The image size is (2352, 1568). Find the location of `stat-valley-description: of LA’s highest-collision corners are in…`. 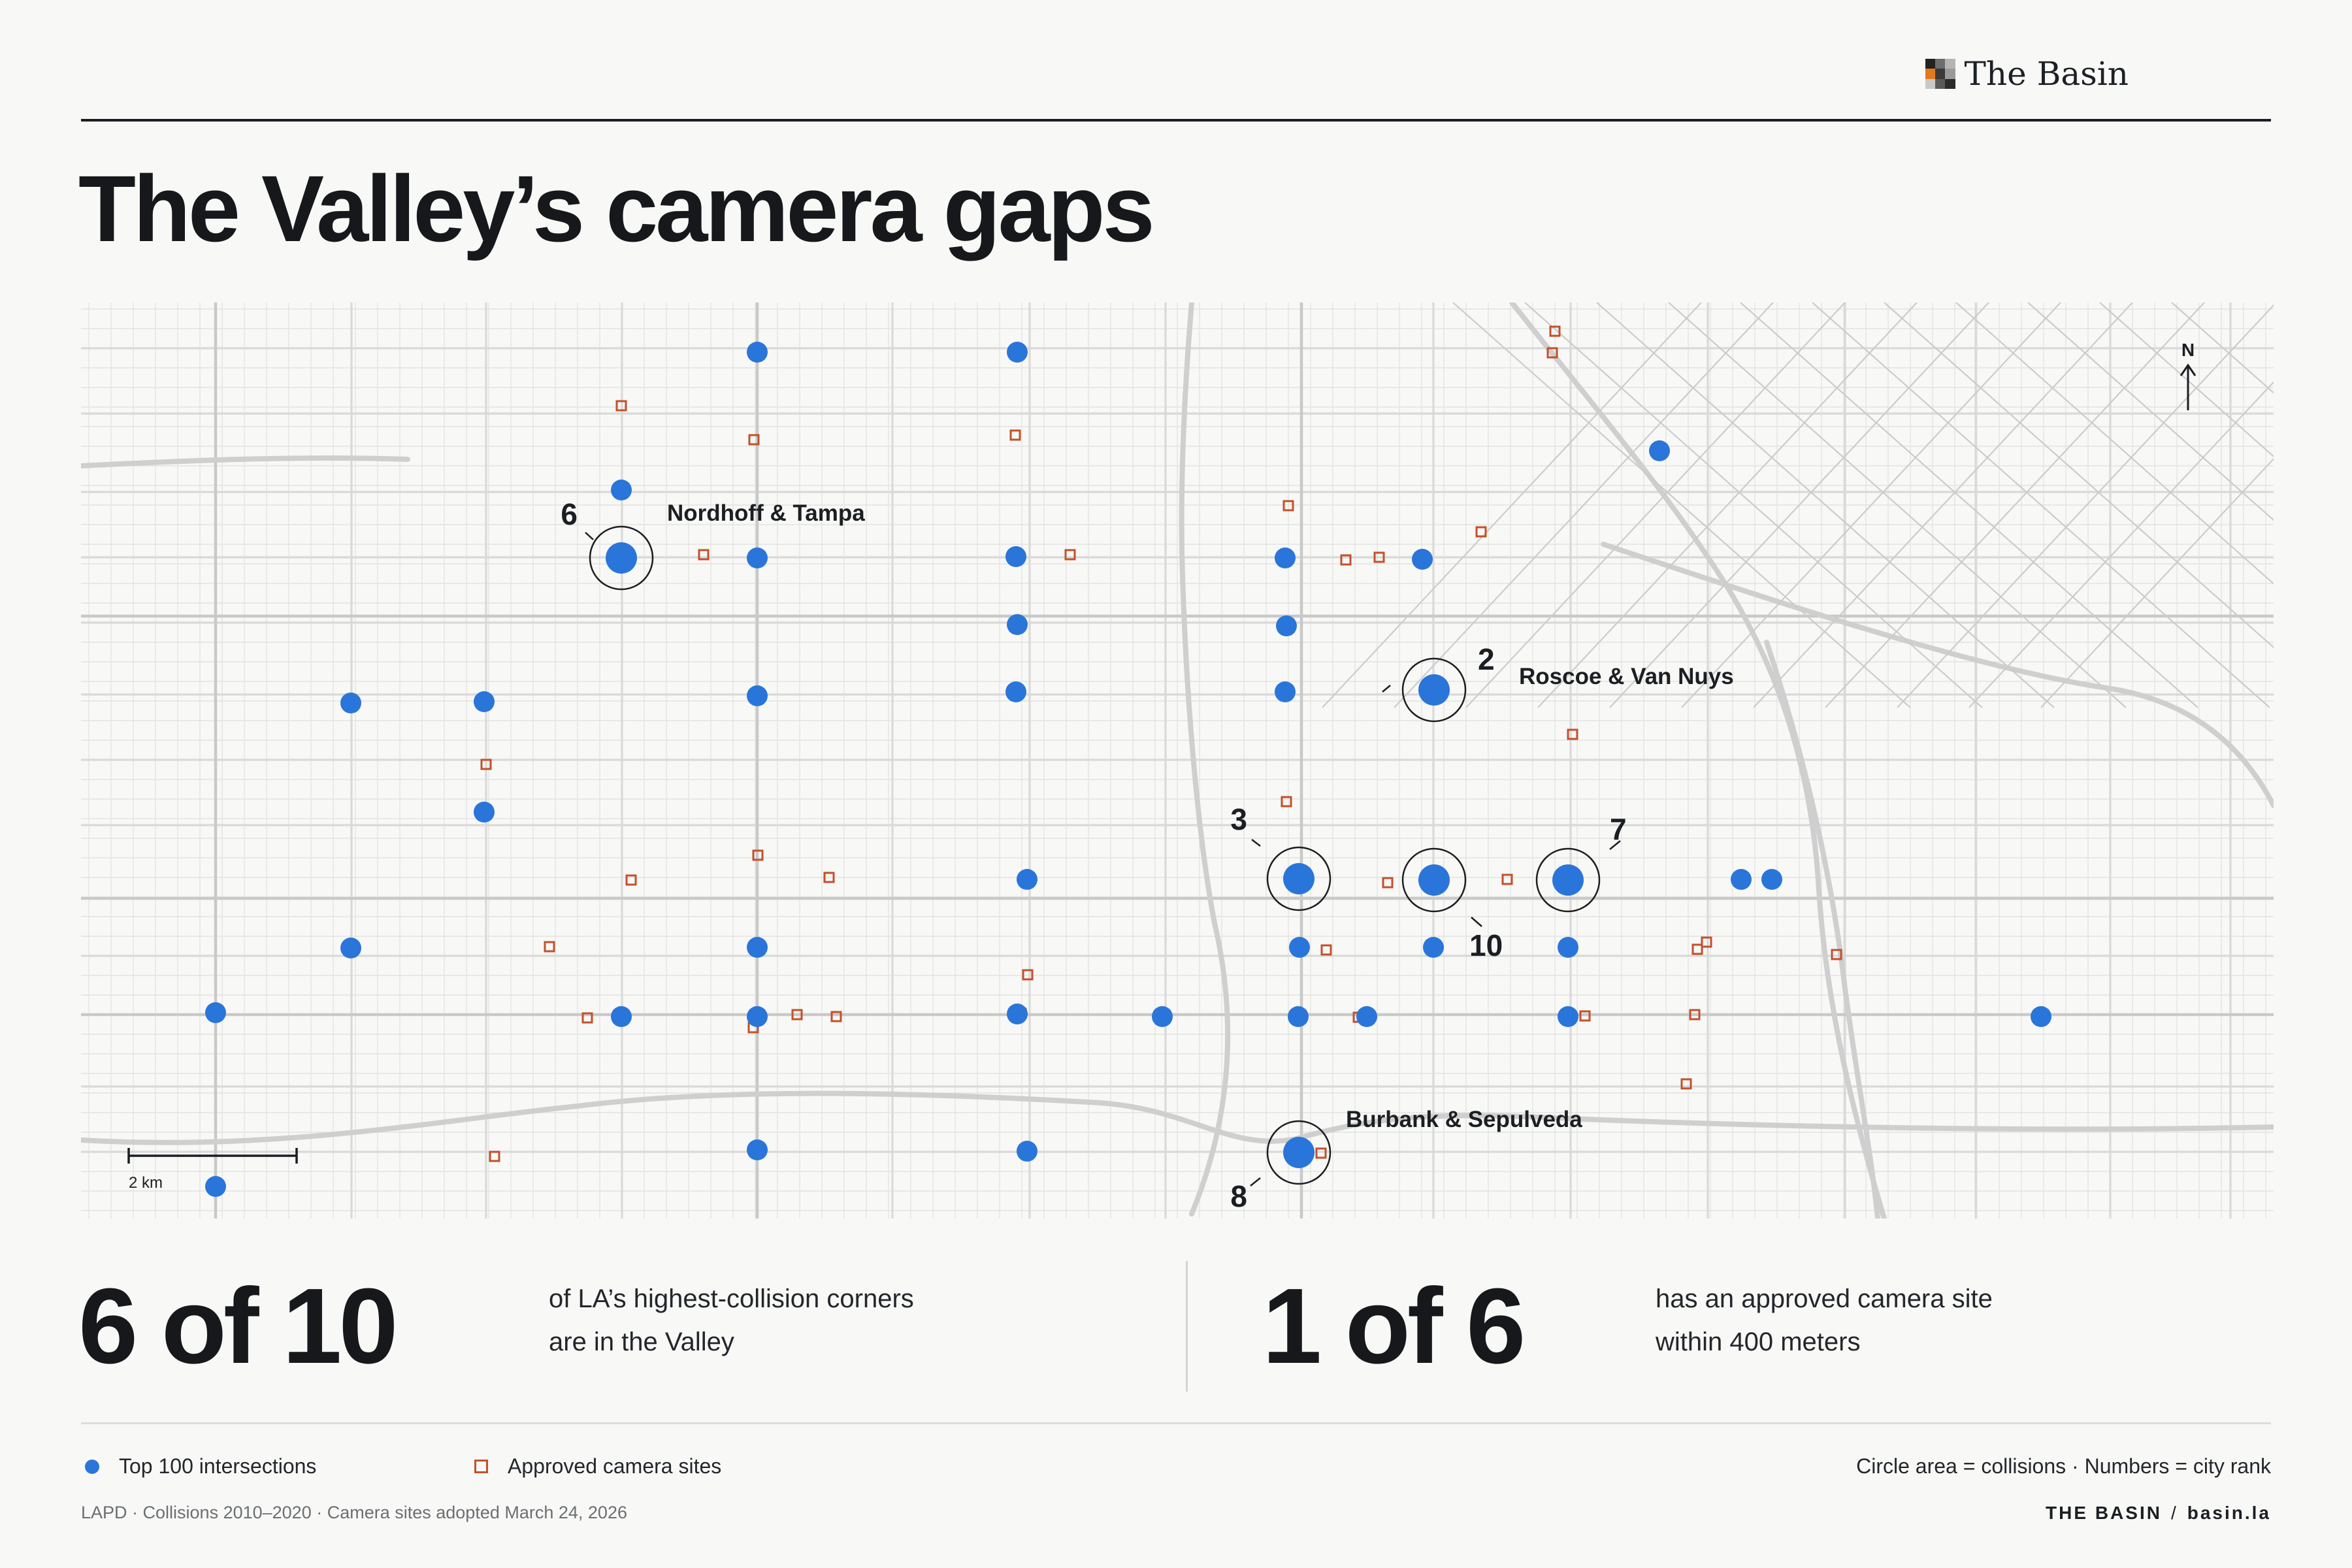

stat-valley-description: of LA’s highest-collision corners are in… is located at coordinates (731, 1320).